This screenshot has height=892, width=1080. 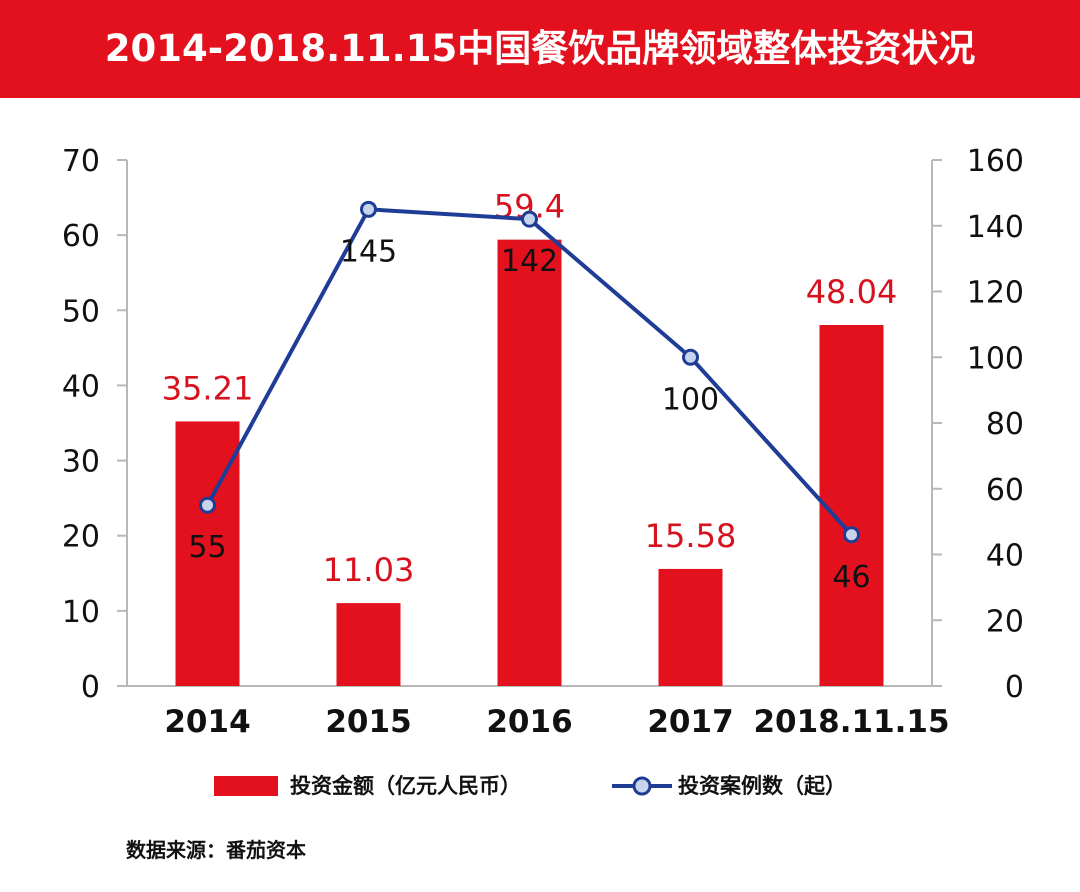 I want to click on right-axis-tick-label: 40, so click(x=1005, y=556).